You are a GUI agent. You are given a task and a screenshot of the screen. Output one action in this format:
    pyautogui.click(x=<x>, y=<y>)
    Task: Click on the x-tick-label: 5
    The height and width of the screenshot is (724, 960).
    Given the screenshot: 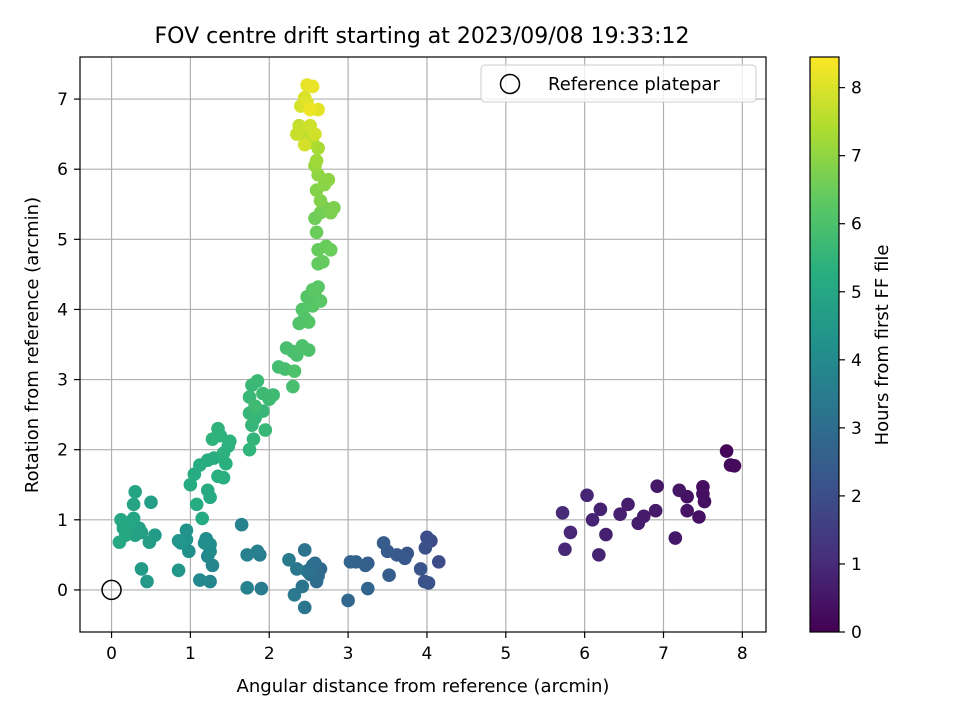 What is the action you would take?
    pyautogui.click(x=505, y=654)
    